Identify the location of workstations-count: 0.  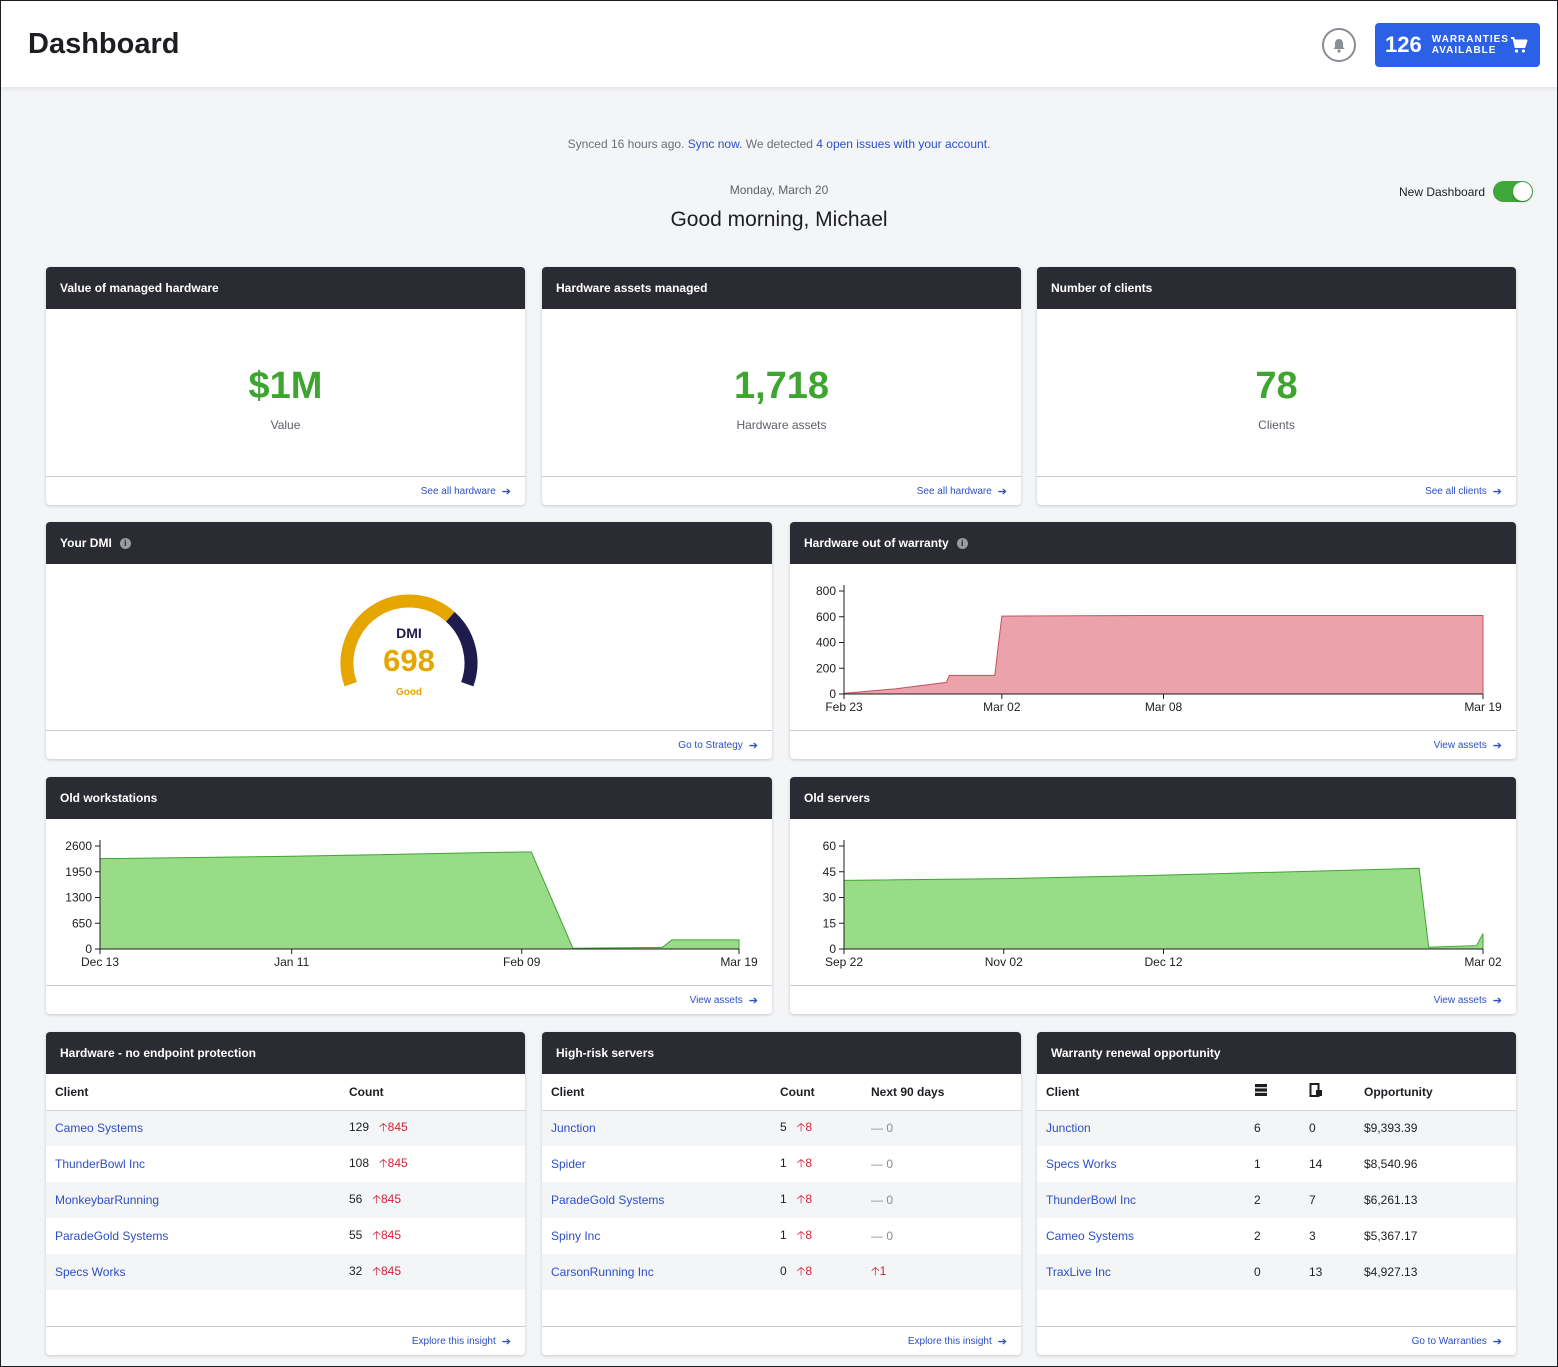
(1312, 1128).